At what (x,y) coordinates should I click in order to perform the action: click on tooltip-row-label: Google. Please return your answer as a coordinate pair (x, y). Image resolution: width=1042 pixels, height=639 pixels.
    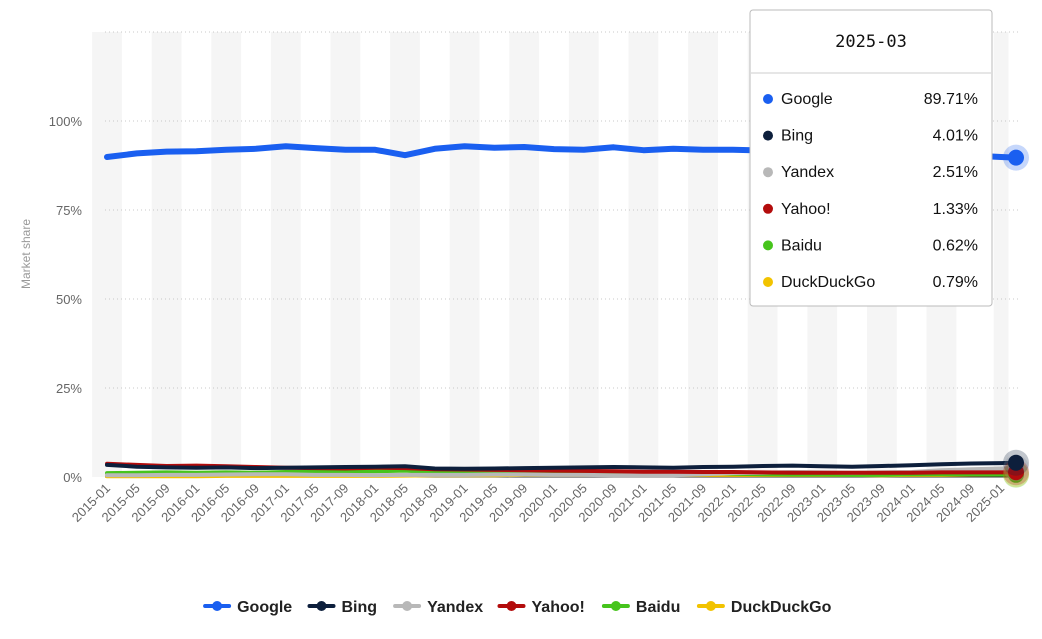
    Looking at the image, I should click on (807, 99).